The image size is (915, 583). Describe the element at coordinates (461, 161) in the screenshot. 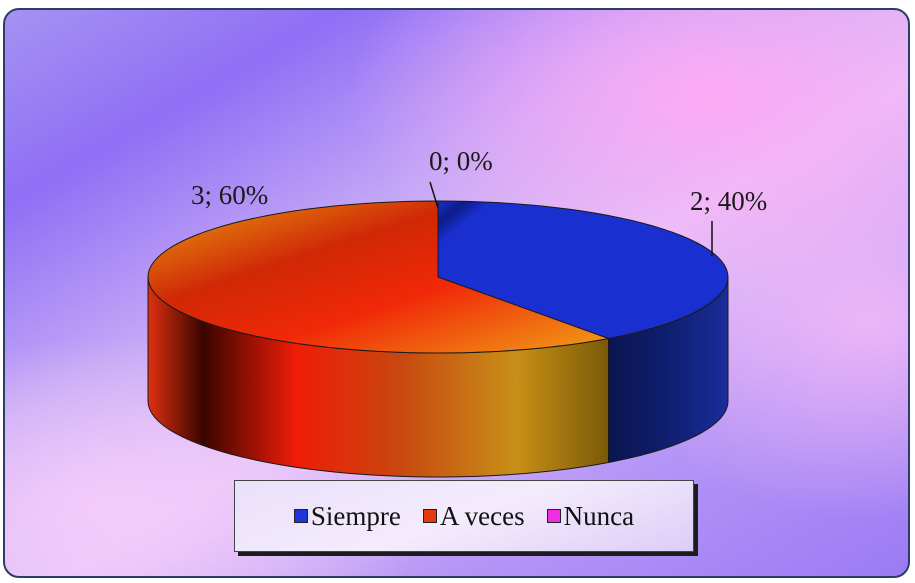

I see `data-label-nunca: 0; 0%` at that location.